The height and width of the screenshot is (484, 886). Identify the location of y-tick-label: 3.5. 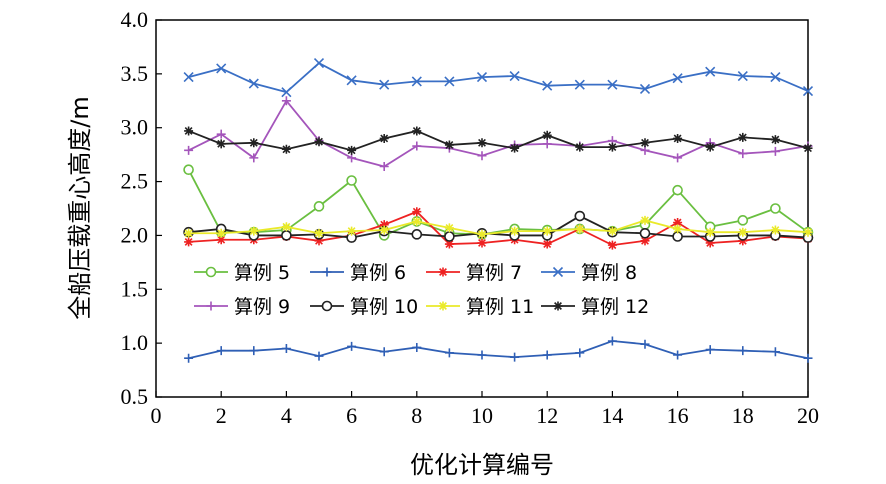
(135, 73).